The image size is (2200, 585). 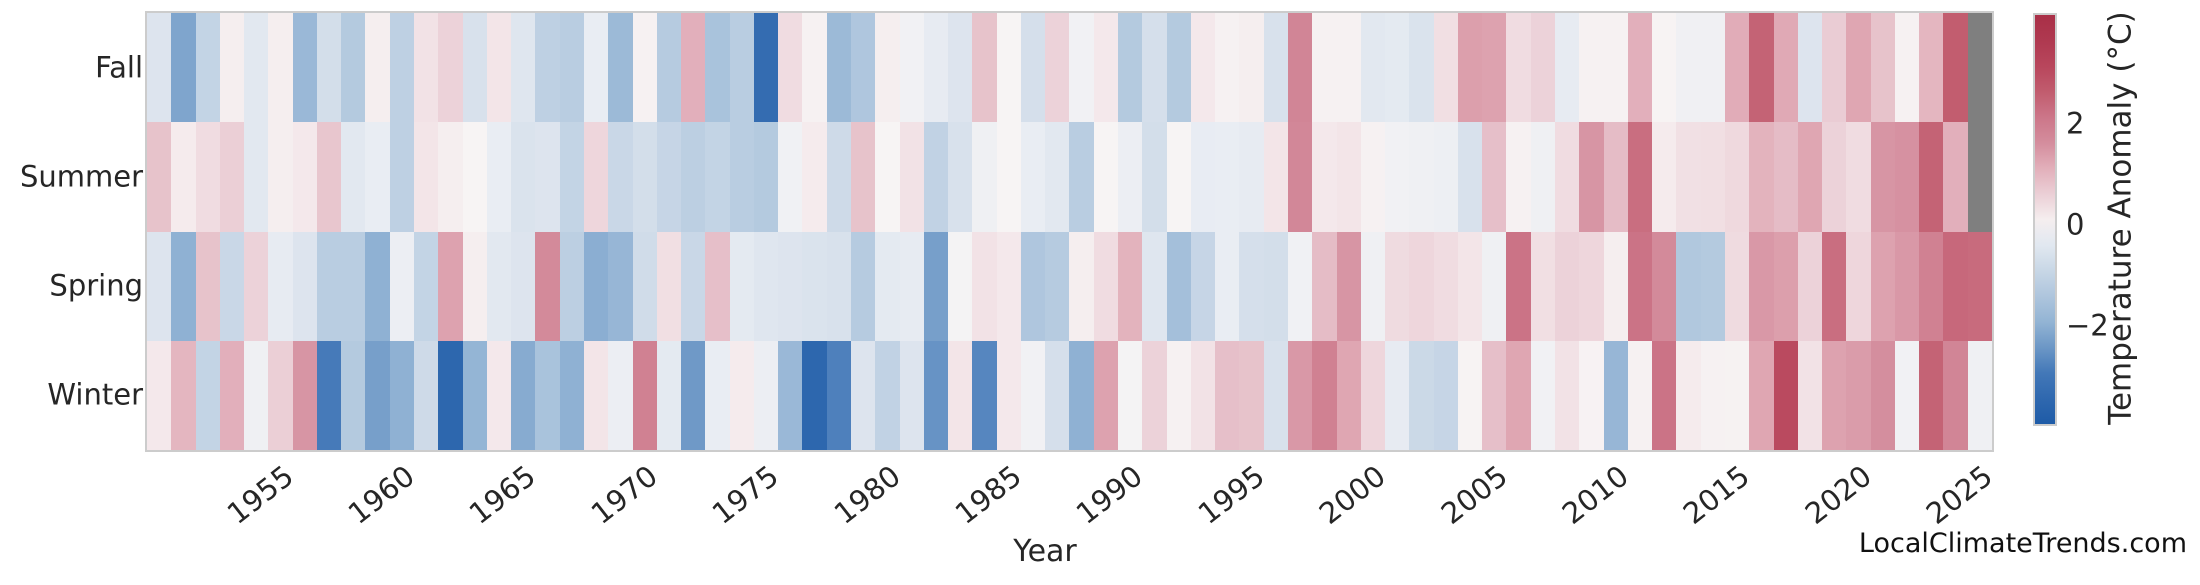 I want to click on x-axis-title: Year, so click(x=1045, y=551).